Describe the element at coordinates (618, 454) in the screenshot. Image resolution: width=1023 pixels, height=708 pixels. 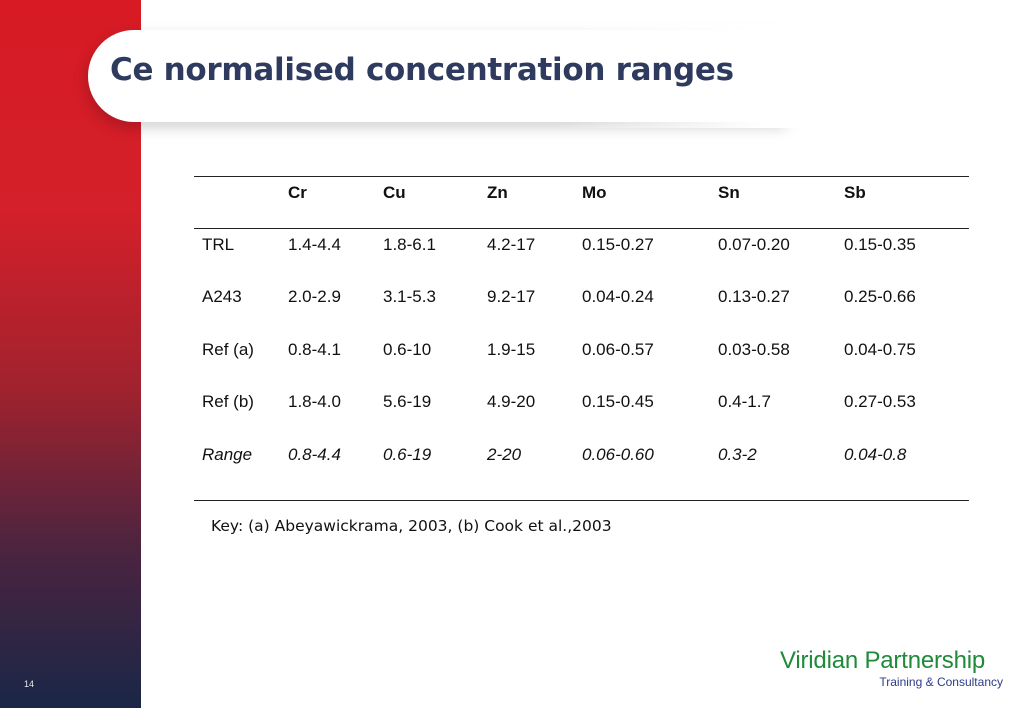
I see `table-cell: 0.06-0.60` at that location.